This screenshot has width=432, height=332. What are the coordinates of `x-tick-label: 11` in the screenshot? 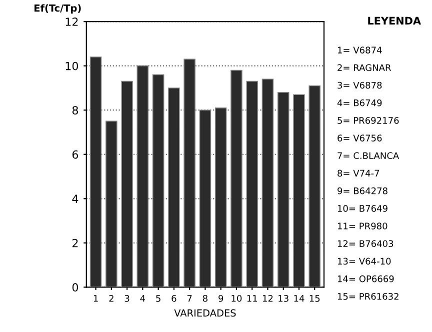 It's located at (252, 298).